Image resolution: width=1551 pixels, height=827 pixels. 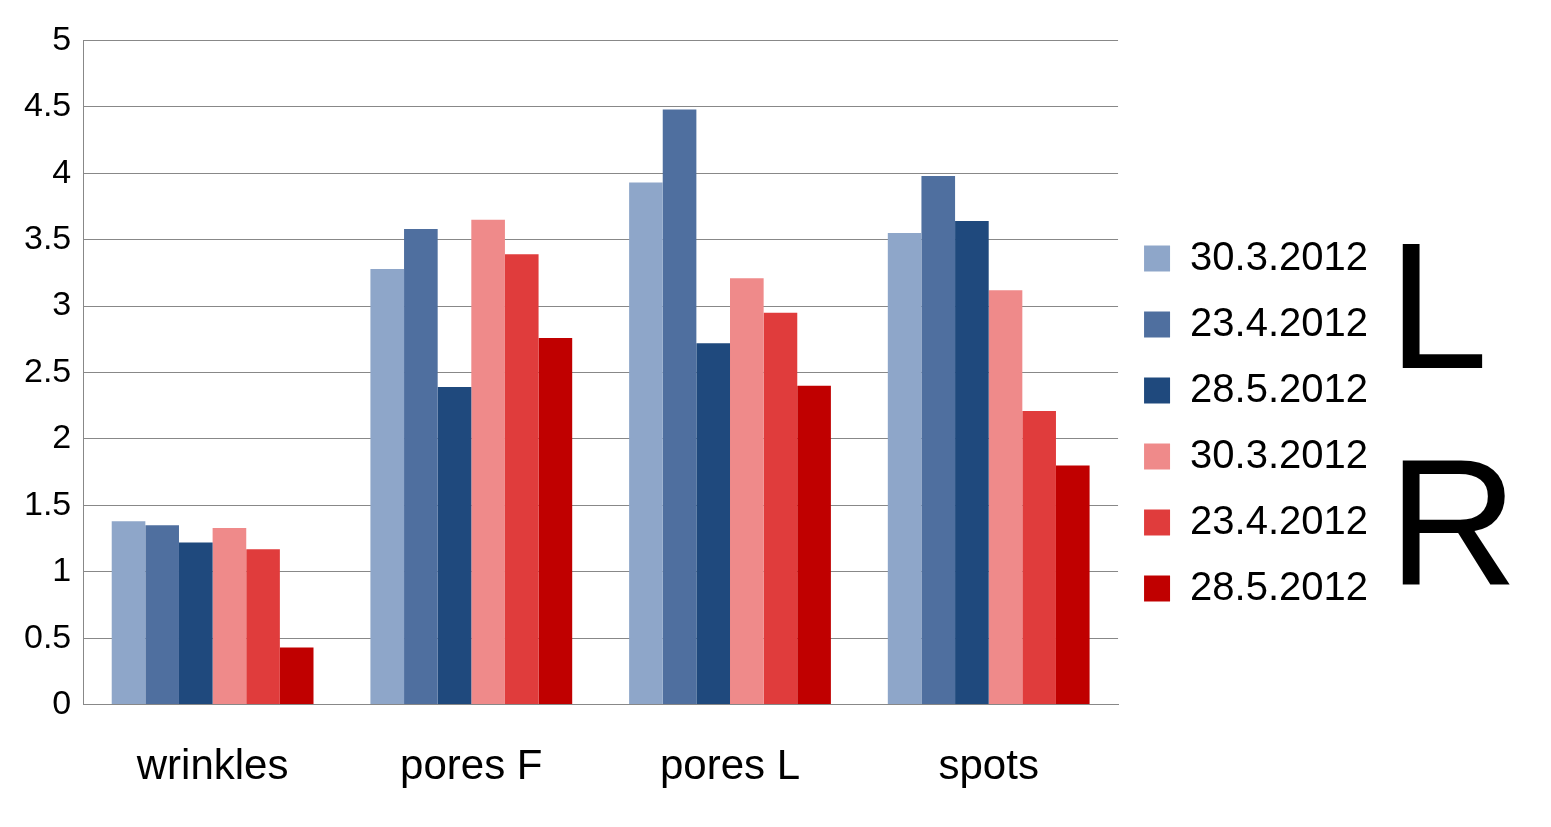 What do you see at coordinates (471, 765) in the screenshot?
I see `x-tick-label: pores F` at bounding box center [471, 765].